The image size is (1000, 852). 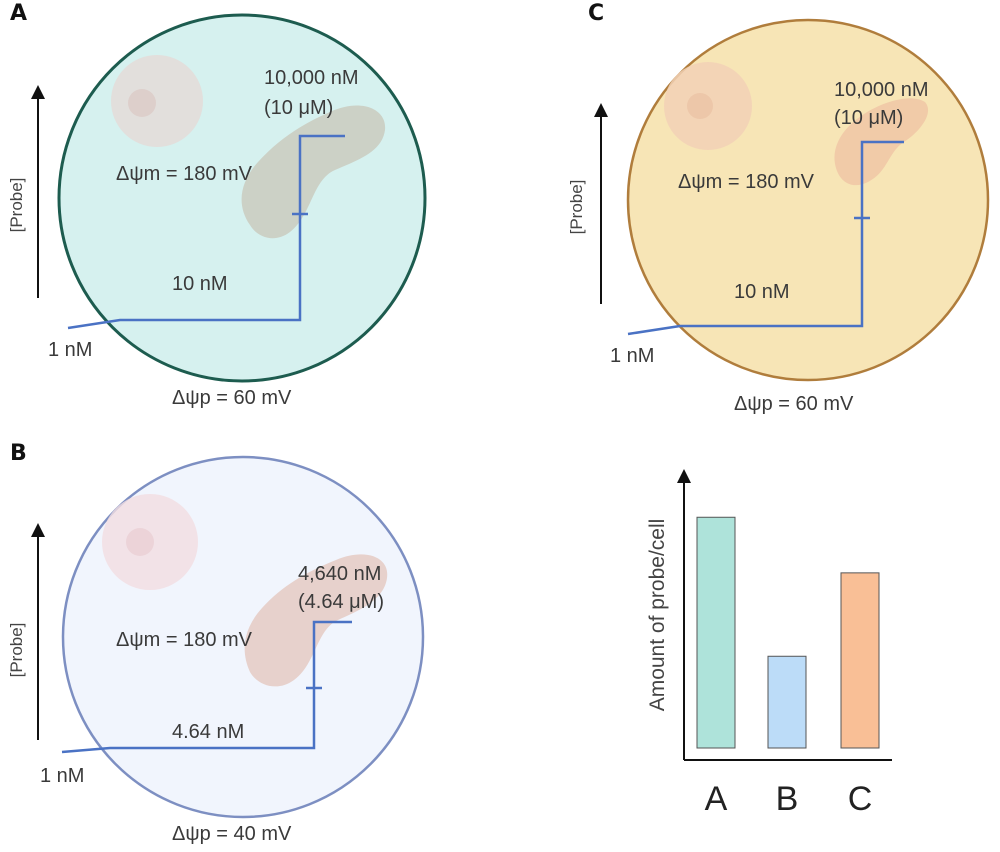 I want to click on panel-c-letter: C, so click(x=596, y=13).